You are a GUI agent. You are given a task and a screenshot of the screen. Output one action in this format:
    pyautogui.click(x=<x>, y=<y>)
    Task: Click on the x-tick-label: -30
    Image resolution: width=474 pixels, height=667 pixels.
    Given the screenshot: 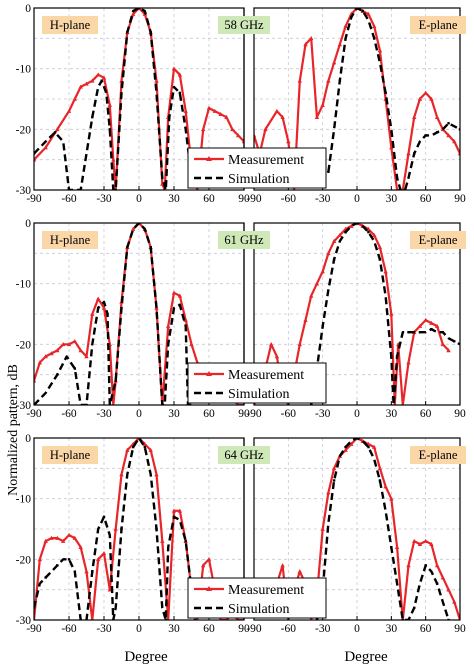 What is the action you would take?
    pyautogui.click(x=323, y=629)
    